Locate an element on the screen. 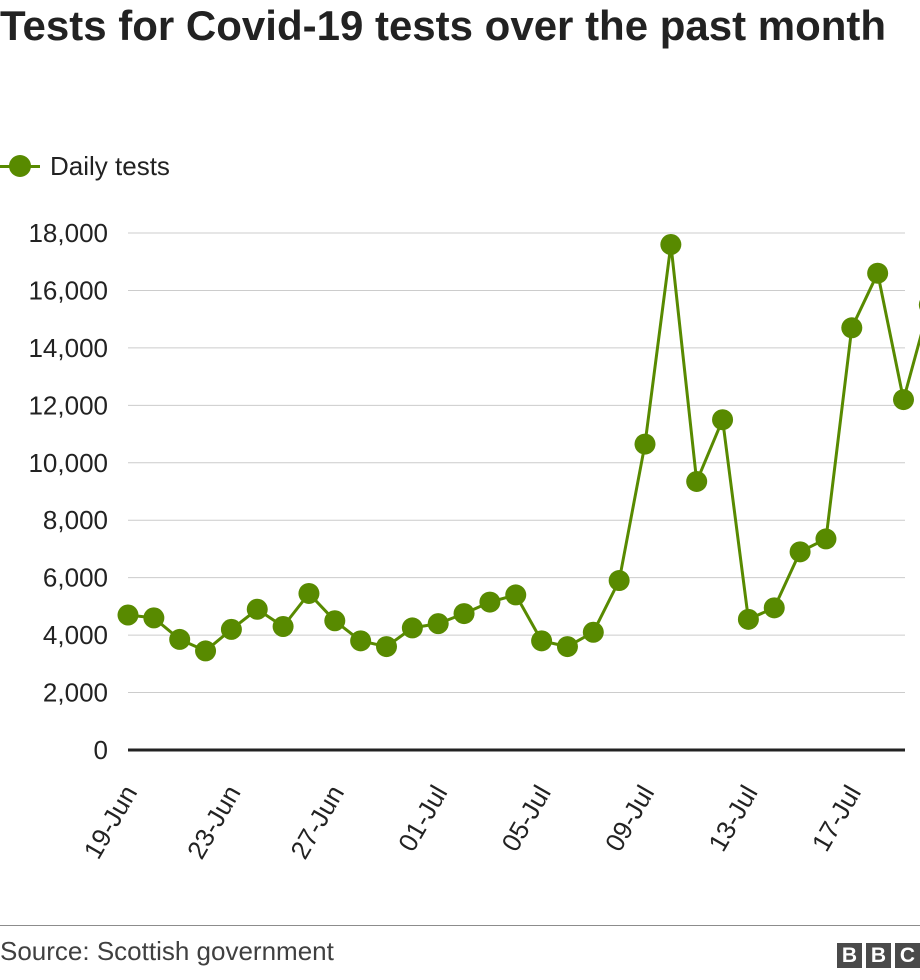 The height and width of the screenshot is (980, 920). y-tick-label: 8,000 is located at coordinates (75, 520).